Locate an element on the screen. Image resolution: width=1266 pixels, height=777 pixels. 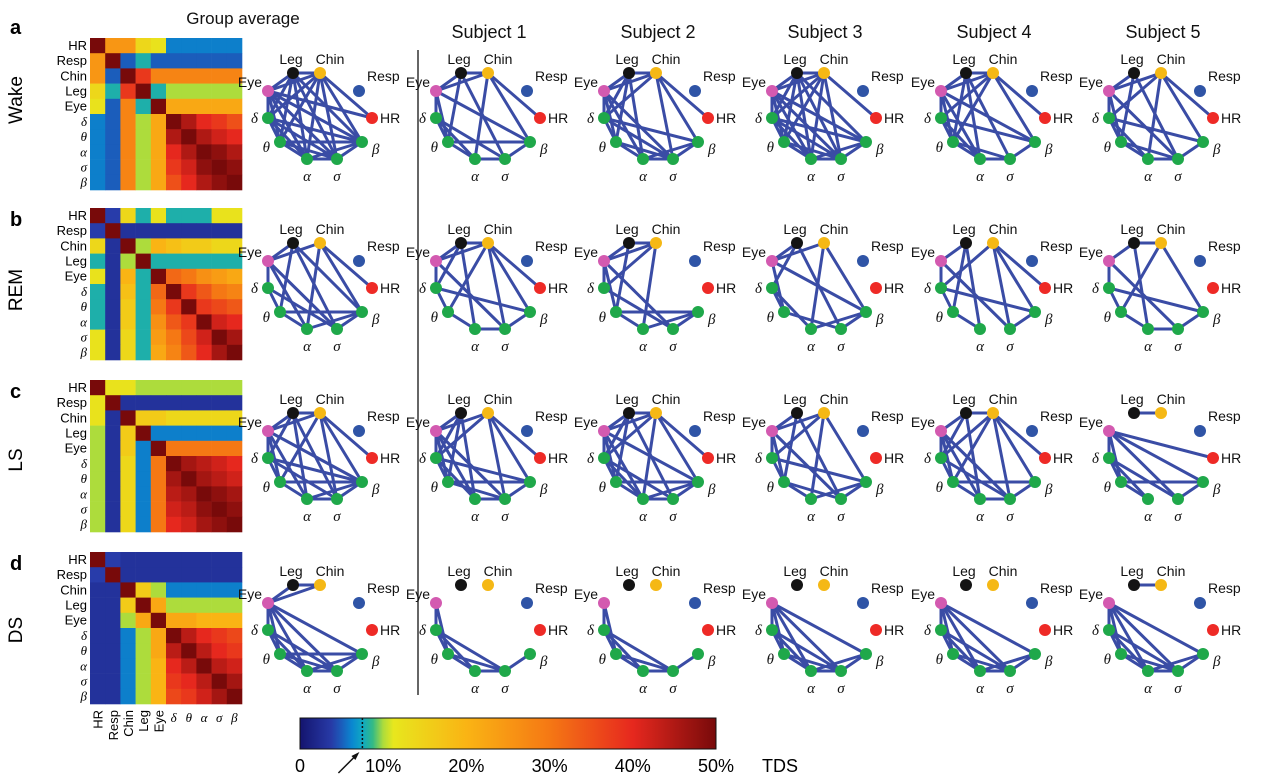
node-label: Eye is located at coordinates (754, 82).